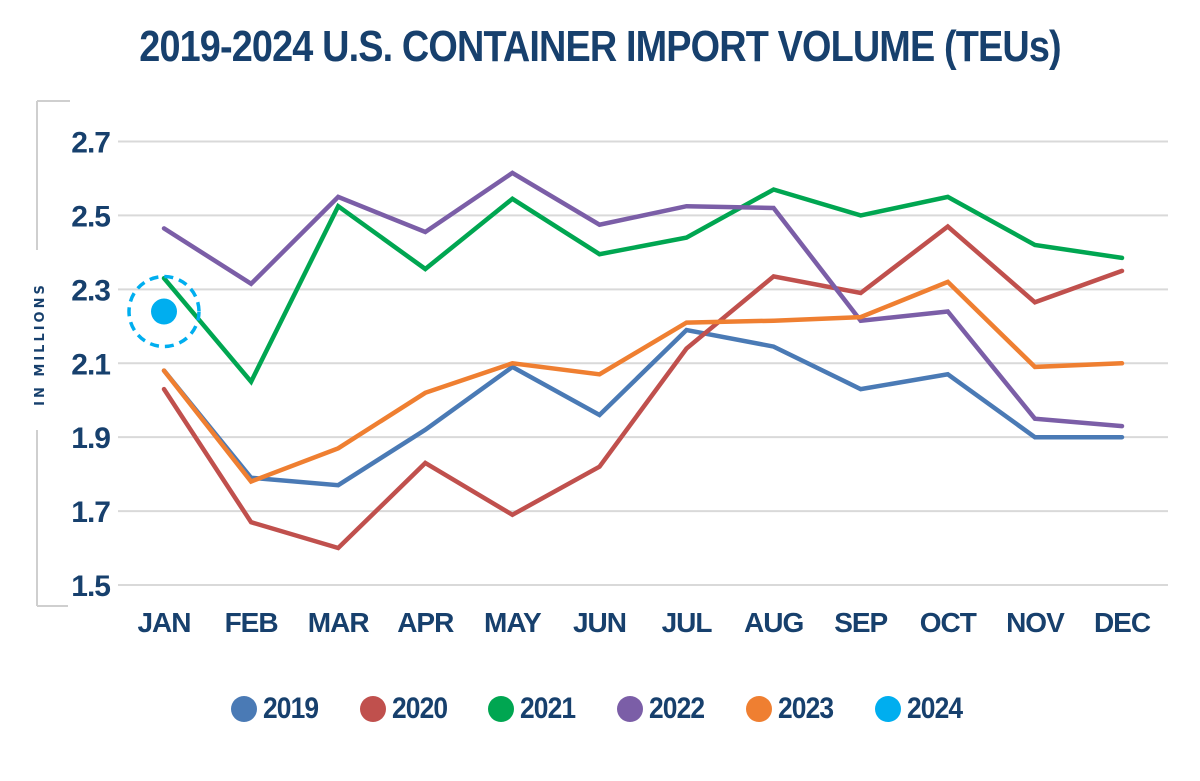 This screenshot has height=781, width=1200. I want to click on y-tick-label: 1.7, so click(90, 512).